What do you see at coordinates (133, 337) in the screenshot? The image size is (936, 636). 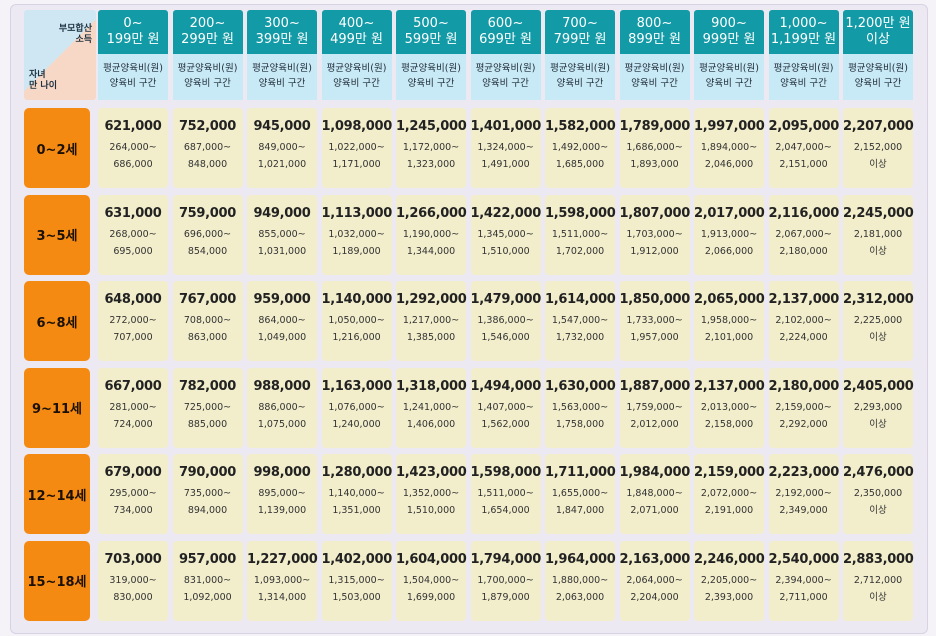 I see `cost-range-line: 707,000` at bounding box center [133, 337].